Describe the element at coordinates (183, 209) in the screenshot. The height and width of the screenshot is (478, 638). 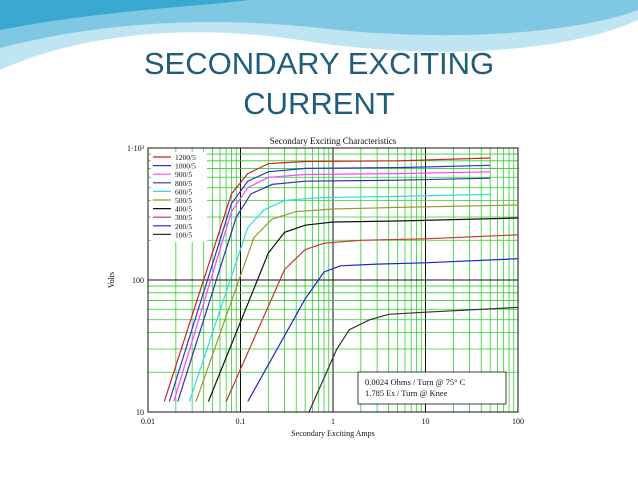
I see `legend-label: 400/5` at that location.